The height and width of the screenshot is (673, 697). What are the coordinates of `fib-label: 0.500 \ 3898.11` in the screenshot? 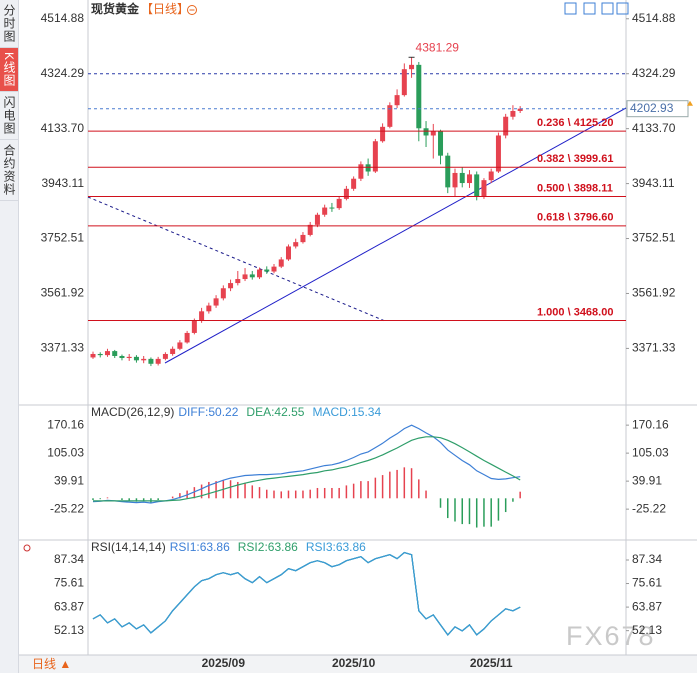 It's located at (575, 188).